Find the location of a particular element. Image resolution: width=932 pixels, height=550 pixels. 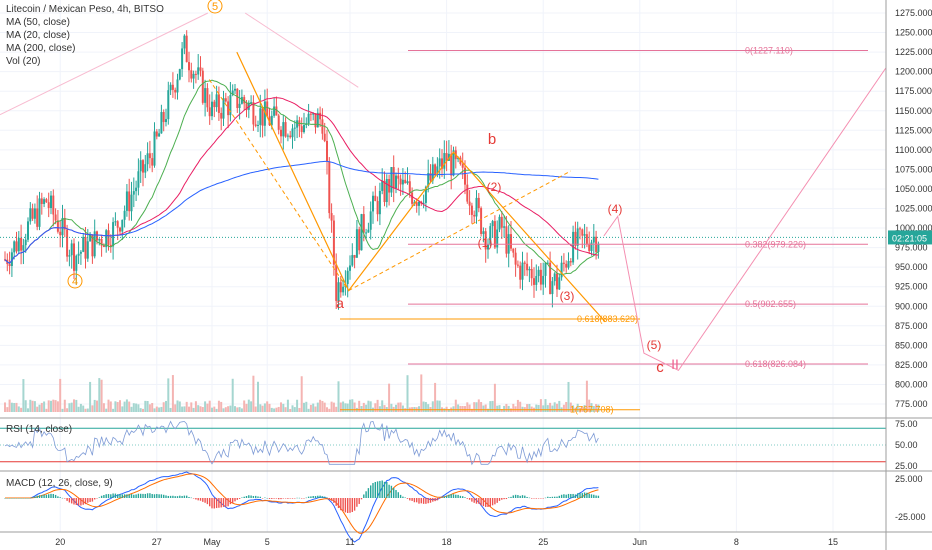

macd-signal-line is located at coordinates (302, 503).